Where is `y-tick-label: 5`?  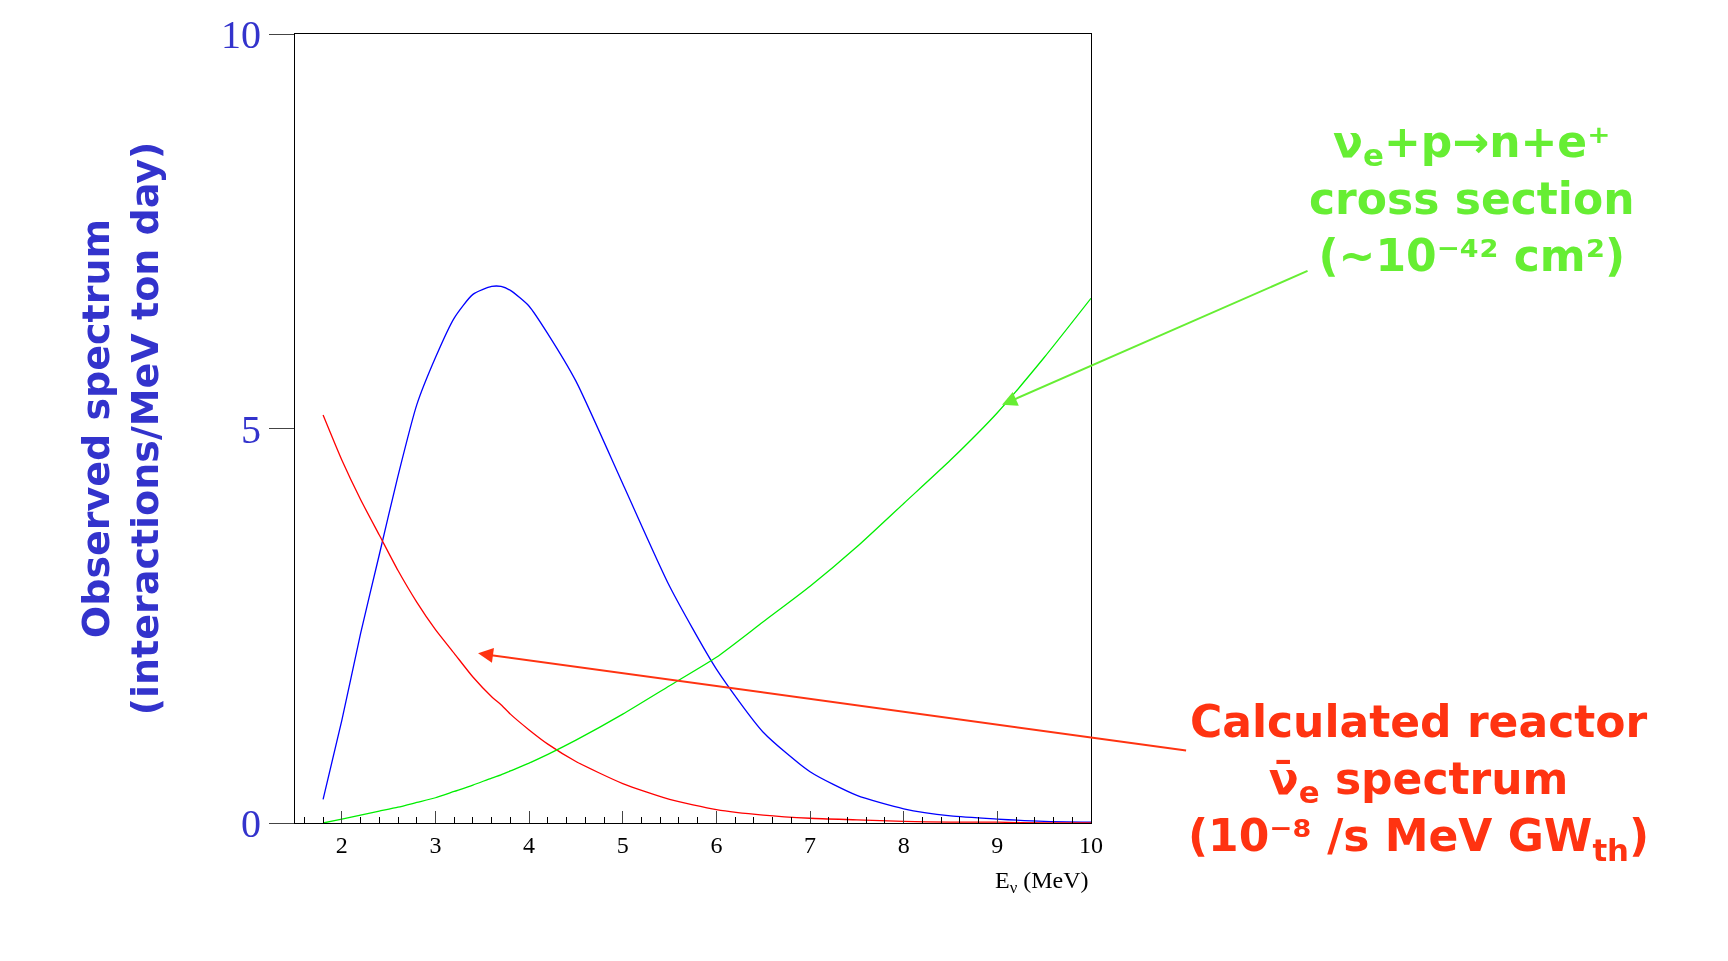 y-tick-label: 5 is located at coordinates (251, 429).